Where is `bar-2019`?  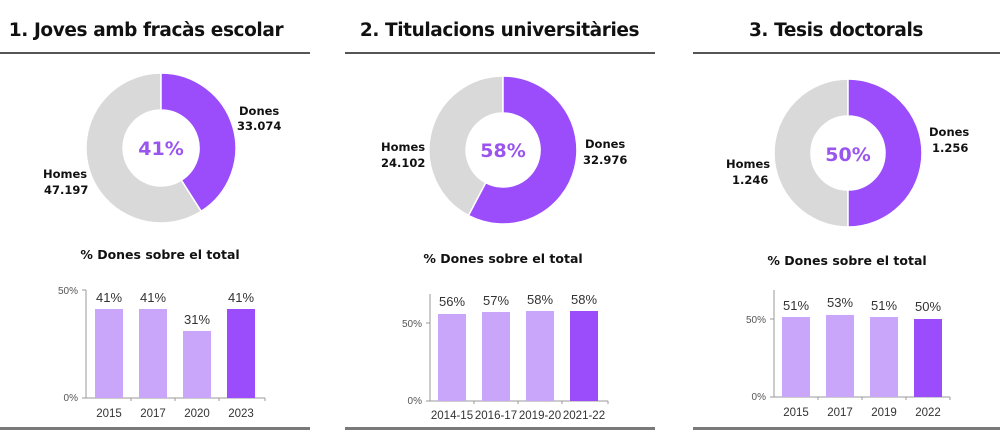 bar-2019 is located at coordinates (884, 357).